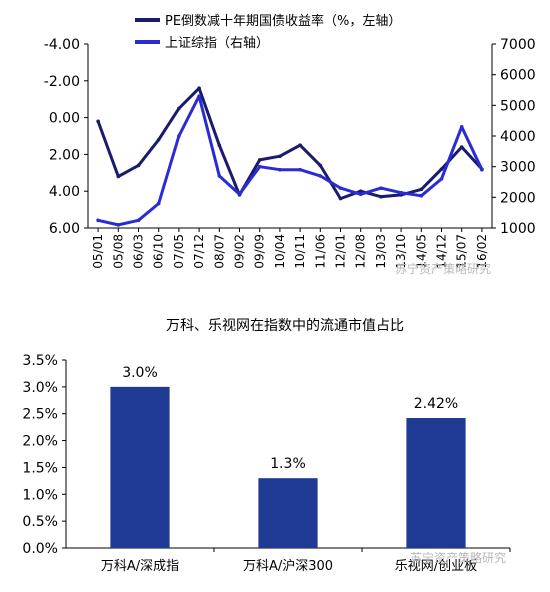 The height and width of the screenshot is (592, 550). What do you see at coordinates (98, 251) in the screenshot?
I see `x-tick-label: 05/01` at bounding box center [98, 251].